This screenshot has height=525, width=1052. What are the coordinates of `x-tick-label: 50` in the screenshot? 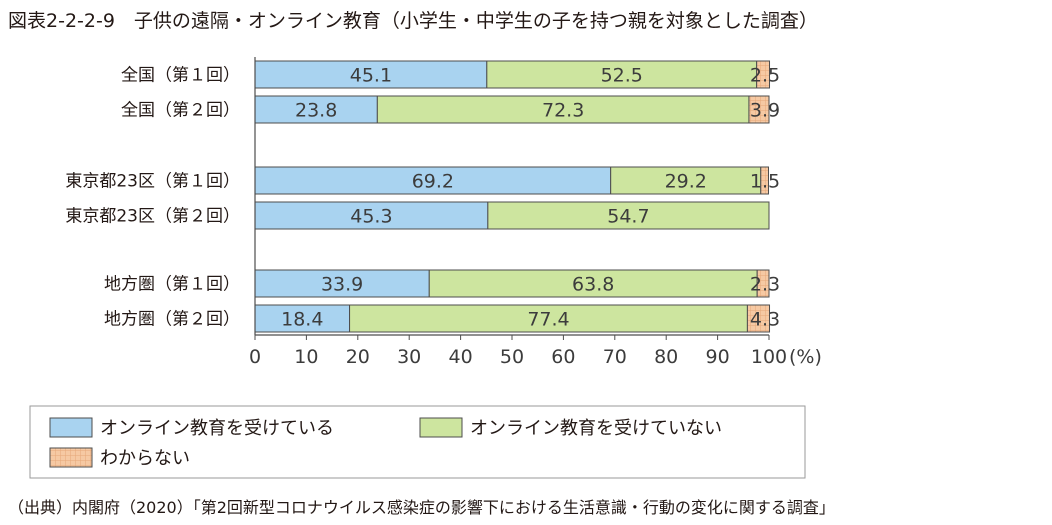 It's located at (512, 357).